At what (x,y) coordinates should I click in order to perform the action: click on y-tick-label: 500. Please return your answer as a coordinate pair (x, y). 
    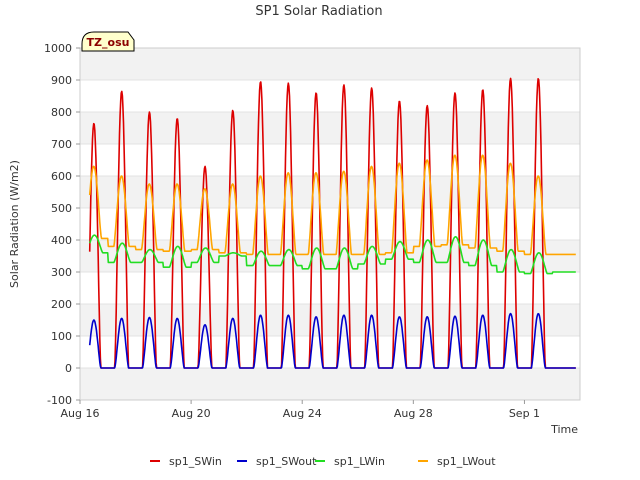
    Looking at the image, I should click on (61, 208).